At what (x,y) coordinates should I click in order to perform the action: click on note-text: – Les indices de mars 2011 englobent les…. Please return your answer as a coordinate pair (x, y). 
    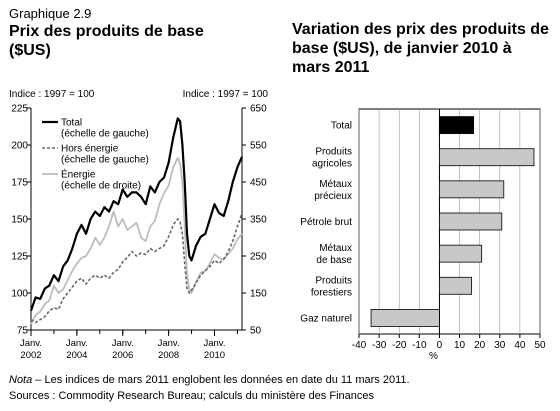
    Looking at the image, I should click on (221, 380).